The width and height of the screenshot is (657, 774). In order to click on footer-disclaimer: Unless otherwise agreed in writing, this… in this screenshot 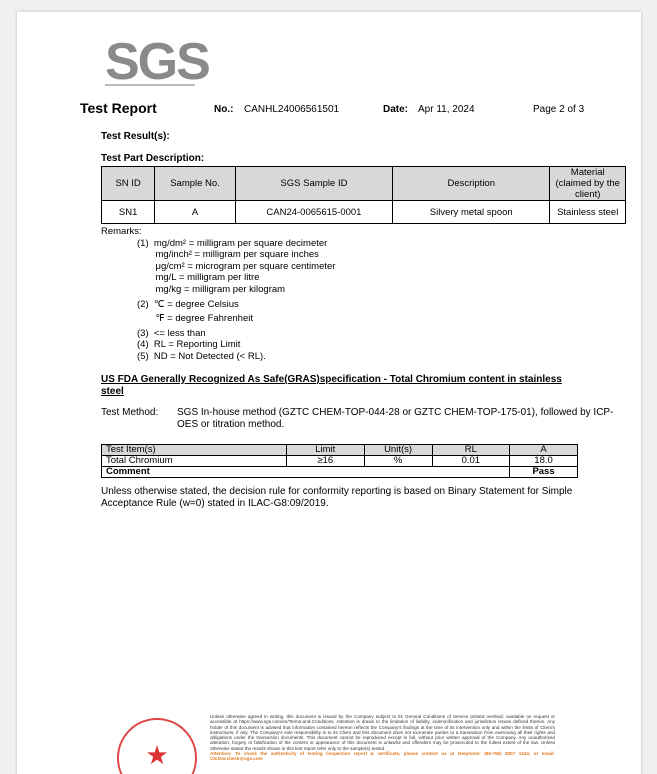, I will do `click(382, 738)`.